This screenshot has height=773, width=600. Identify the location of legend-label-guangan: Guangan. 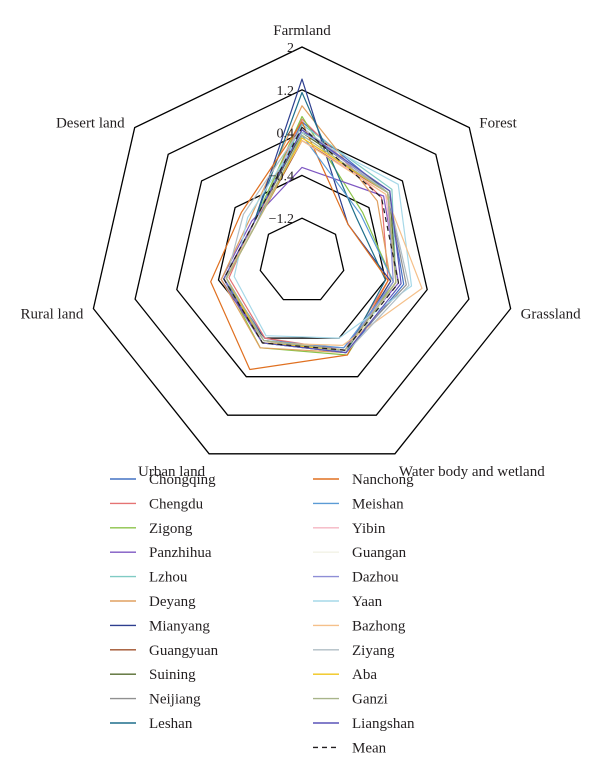
(379, 553).